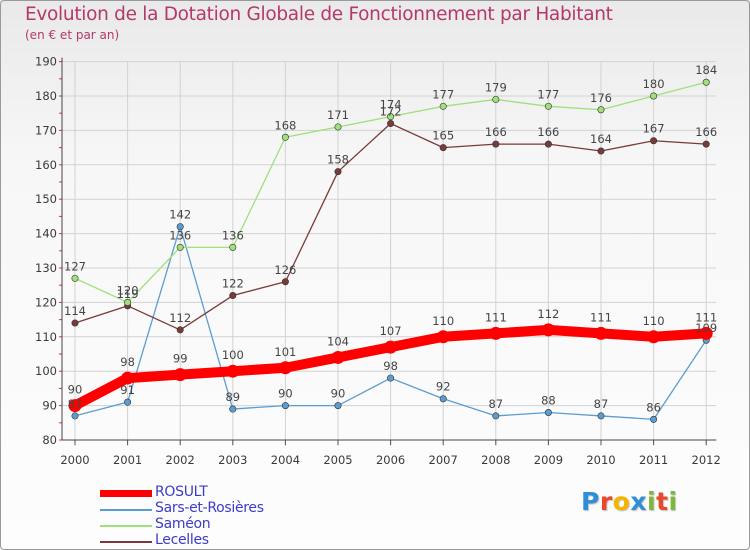  What do you see at coordinates (338, 341) in the screenshot?
I see `data-label-rosult: 104` at bounding box center [338, 341].